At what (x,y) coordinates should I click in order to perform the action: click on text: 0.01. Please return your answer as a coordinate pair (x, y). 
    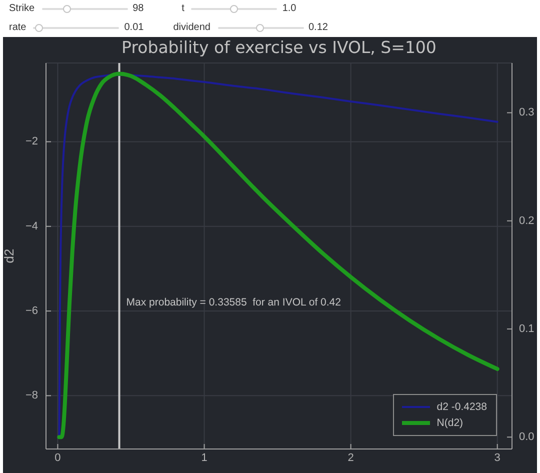
    Looking at the image, I should click on (134, 27).